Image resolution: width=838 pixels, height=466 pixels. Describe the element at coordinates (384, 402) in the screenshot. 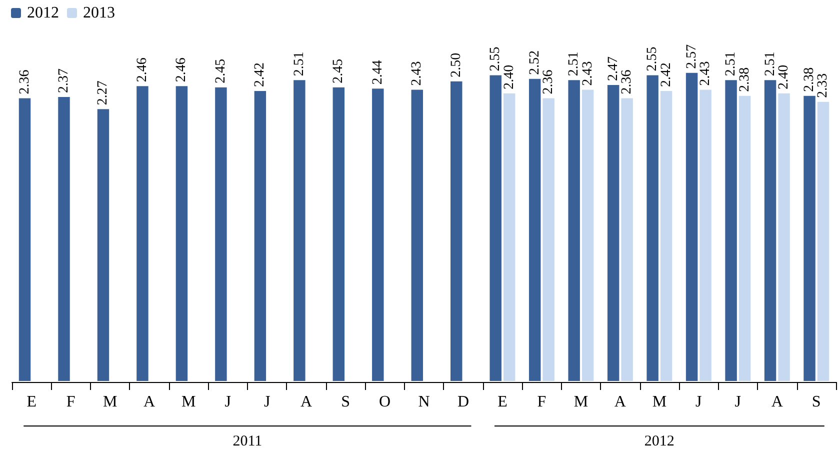

I see `x-tick-label: O` at that location.